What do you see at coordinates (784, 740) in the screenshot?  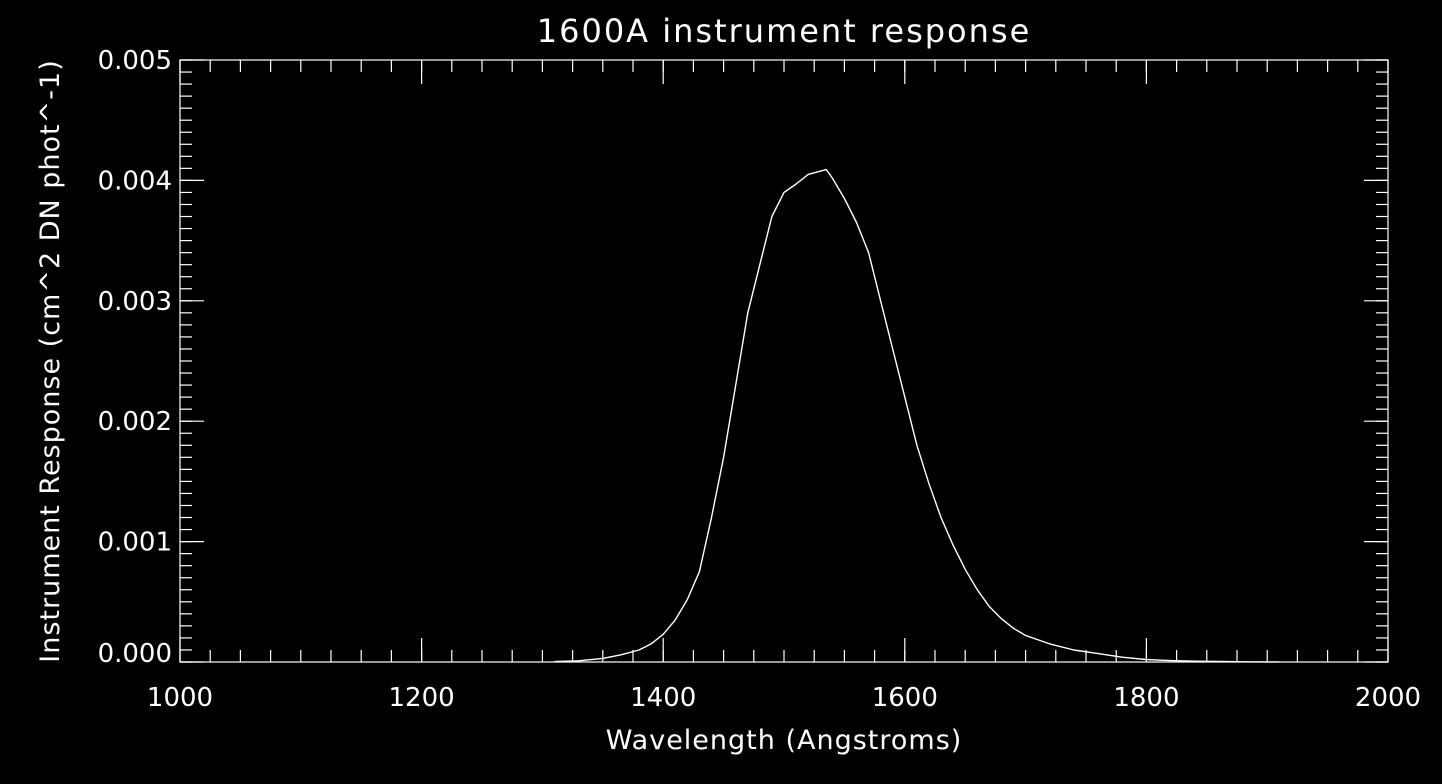 I see `x-axis-label: Wavelength (Angstroms)` at bounding box center [784, 740].